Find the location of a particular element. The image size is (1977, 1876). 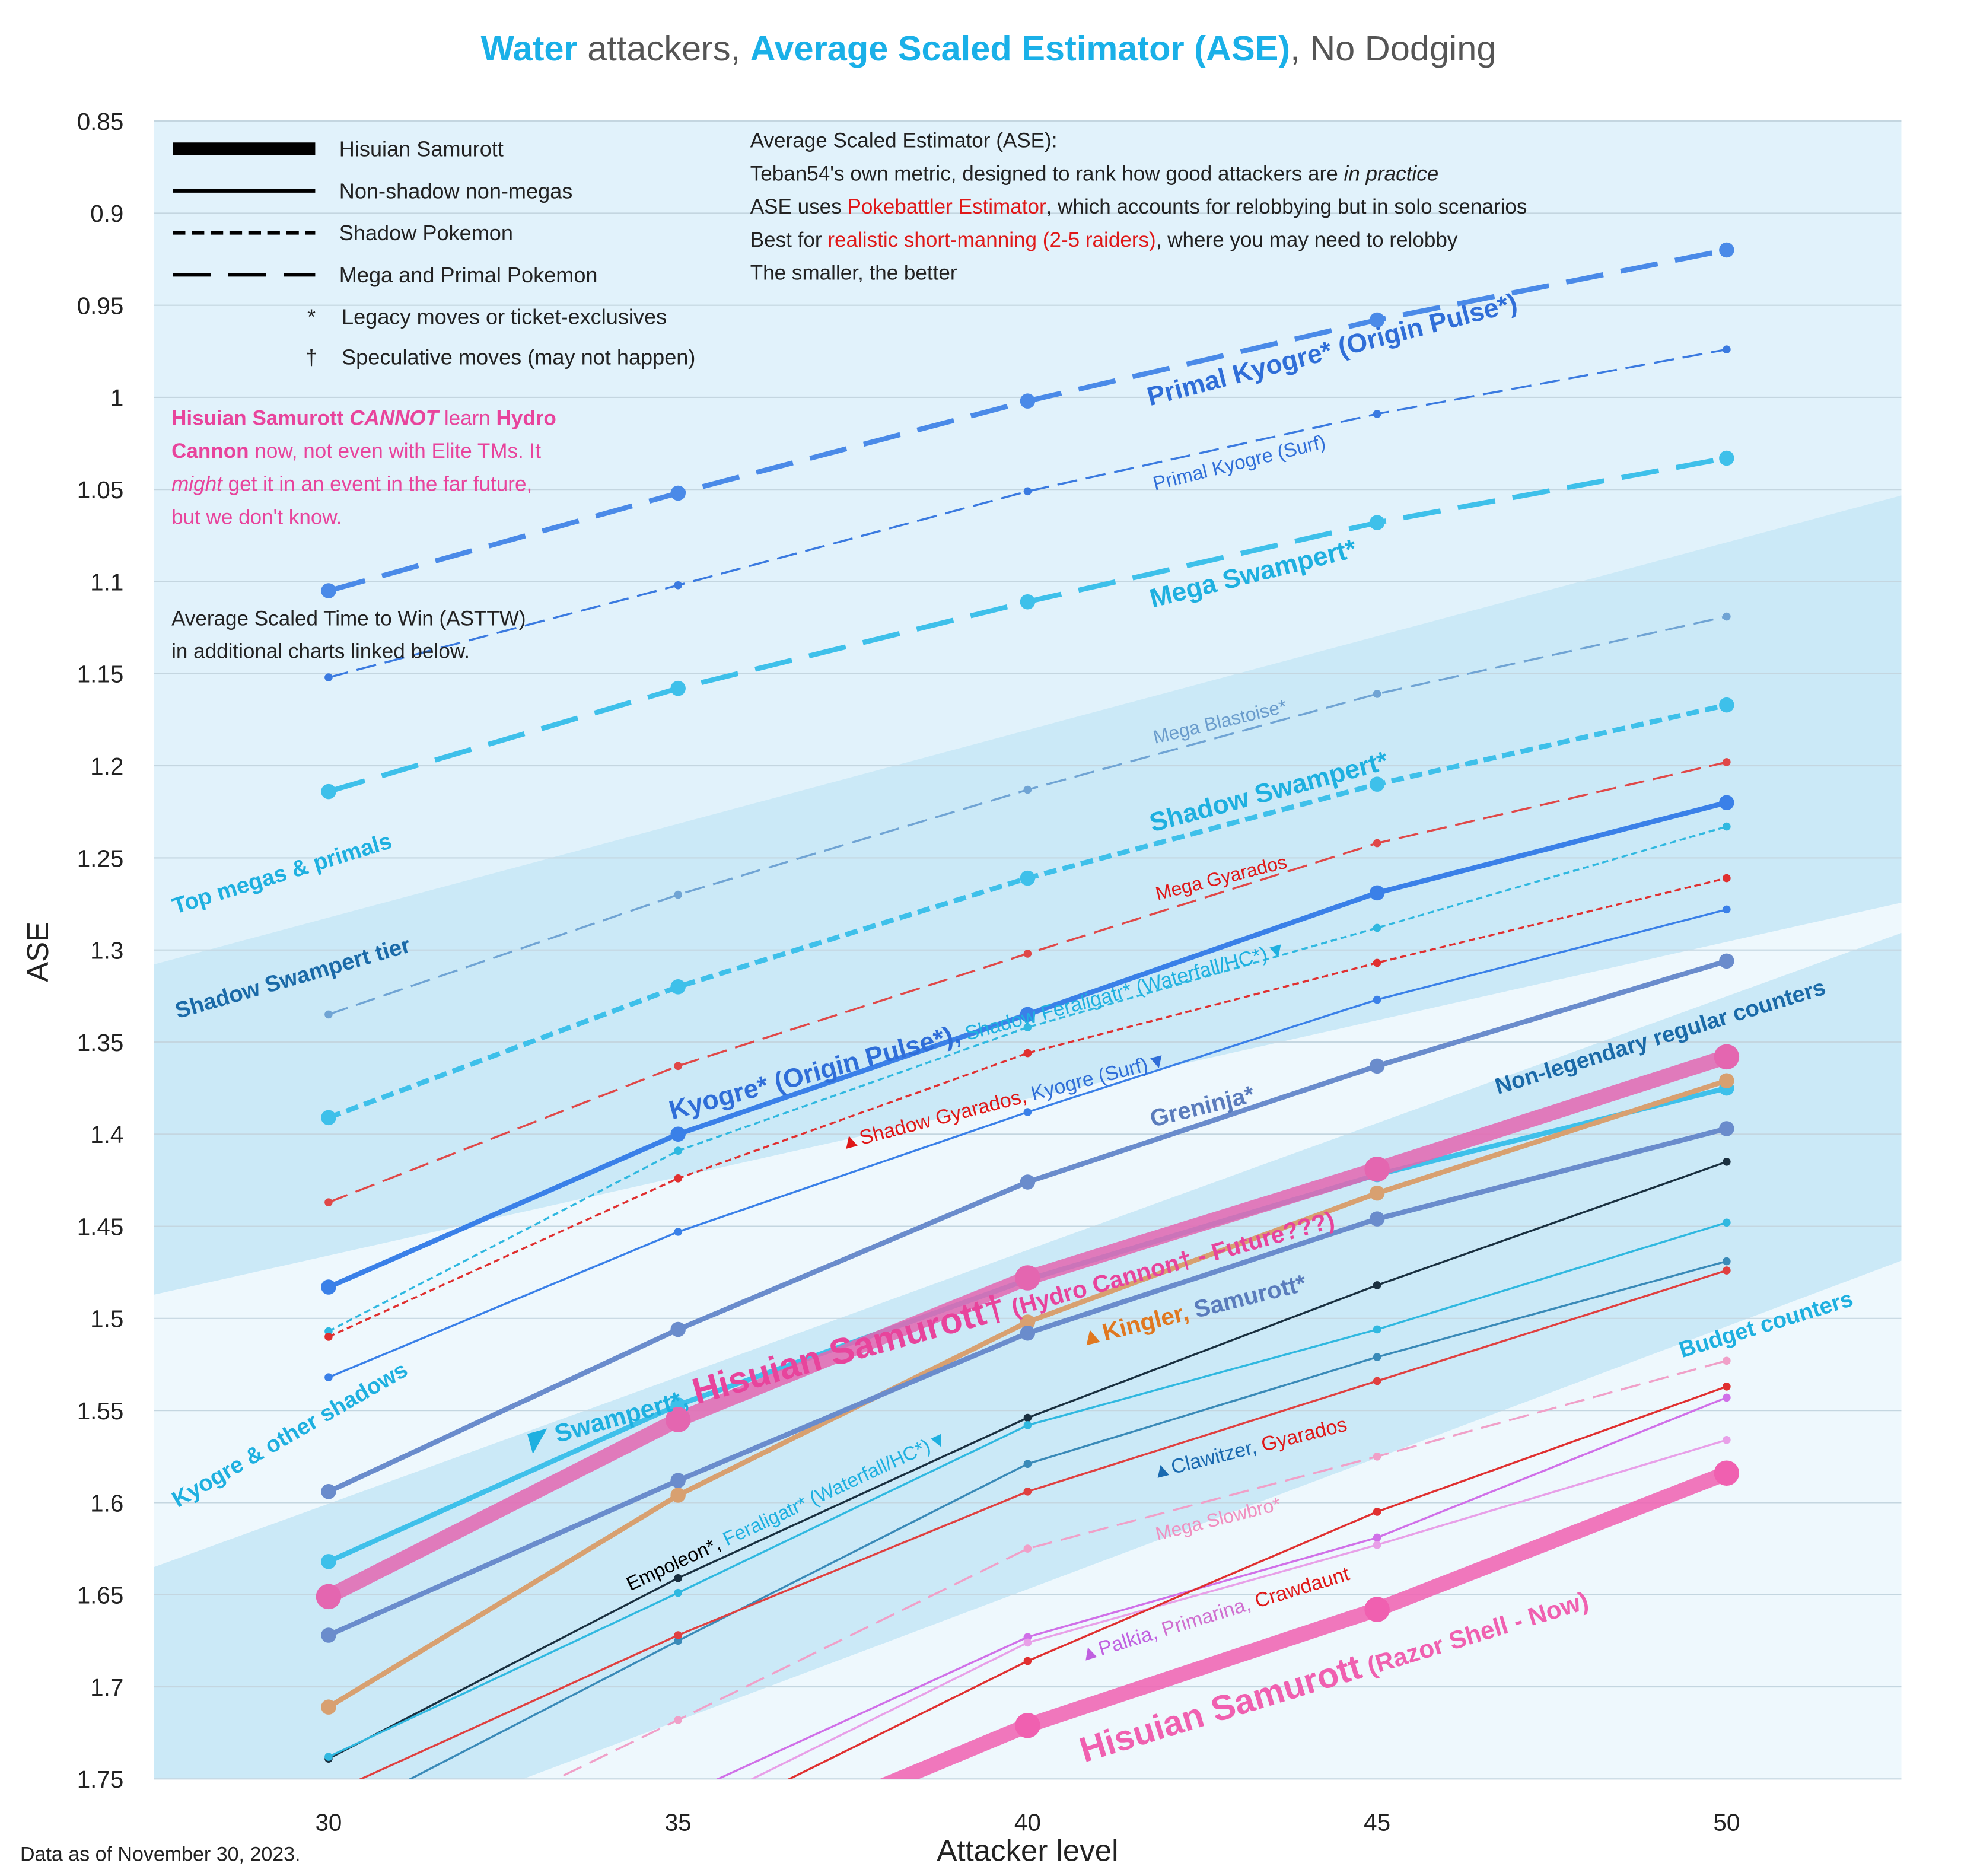

y-tick-label: 1.15 is located at coordinates (100, 674).